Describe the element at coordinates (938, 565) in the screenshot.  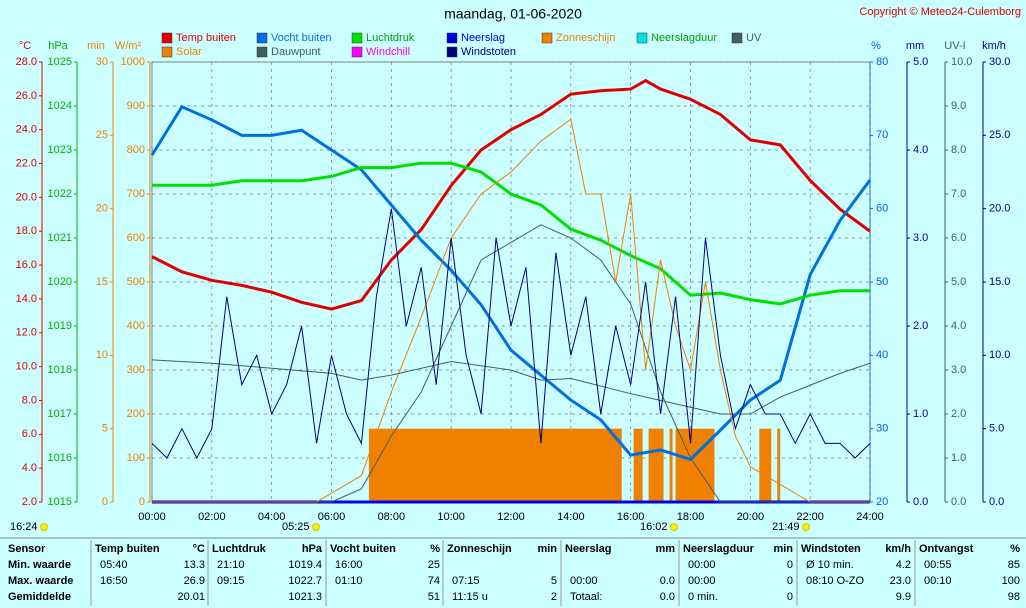
I see `table-cell: 00:55` at that location.